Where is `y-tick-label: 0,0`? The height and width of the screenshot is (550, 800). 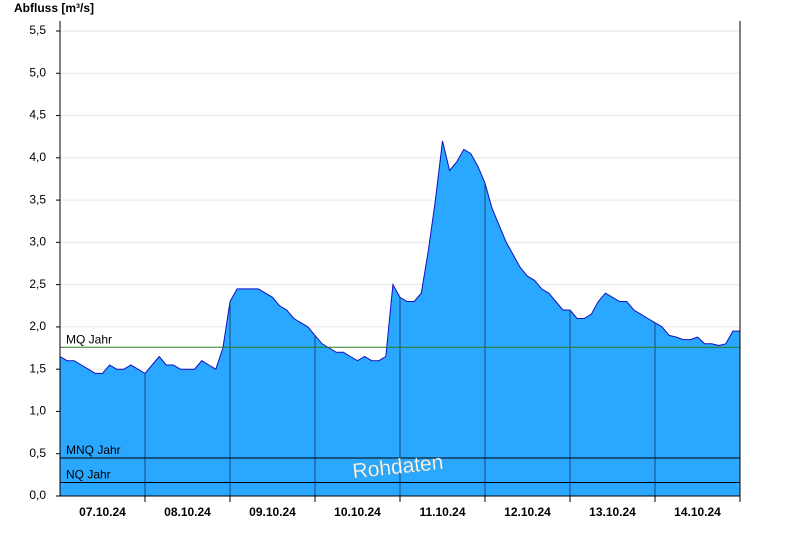
y-tick-label: 0,0 is located at coordinates (37, 495).